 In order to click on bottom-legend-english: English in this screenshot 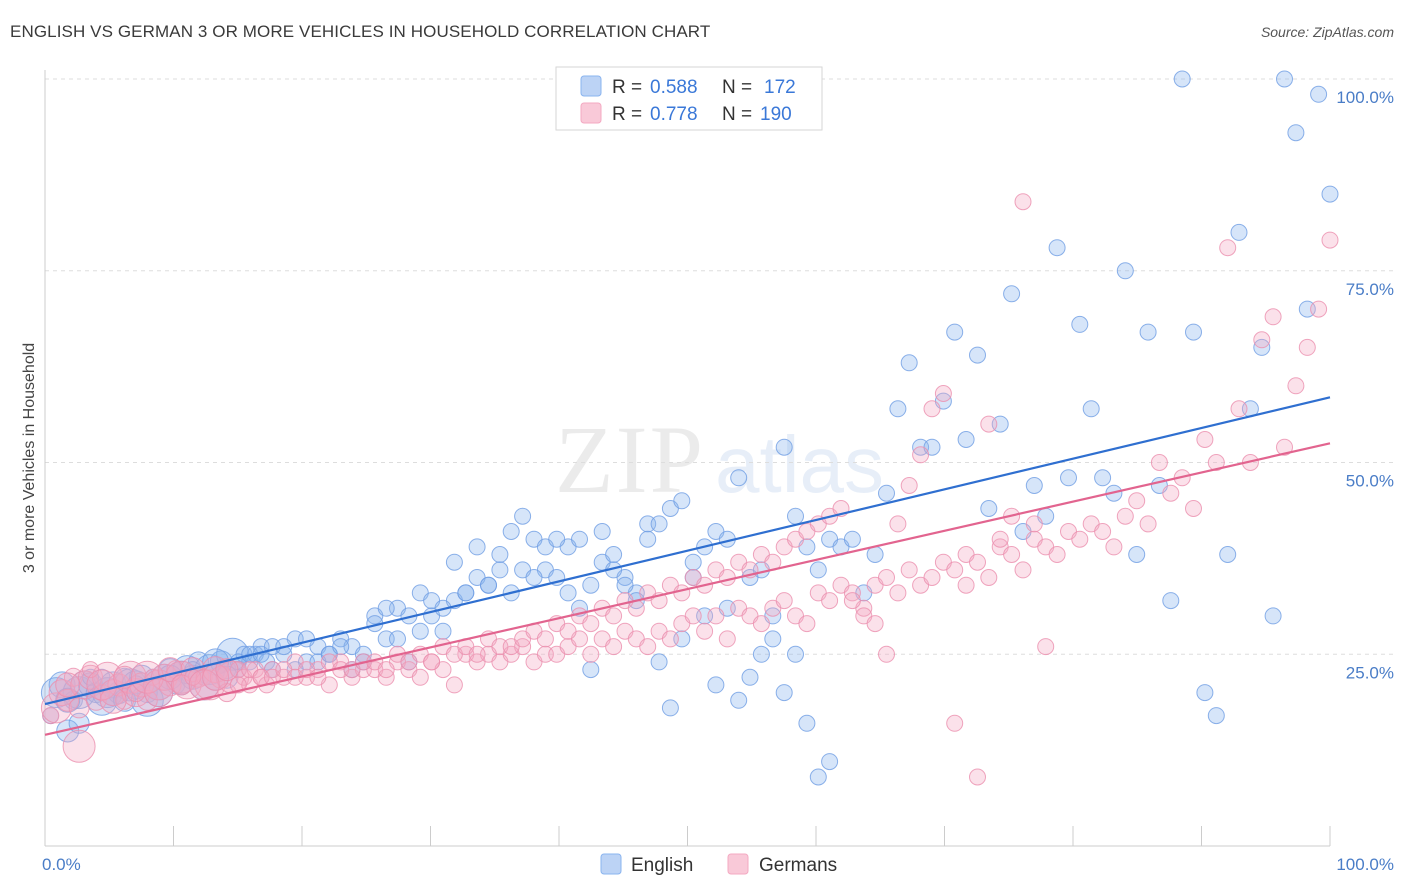, I will do `click(662, 865)`.